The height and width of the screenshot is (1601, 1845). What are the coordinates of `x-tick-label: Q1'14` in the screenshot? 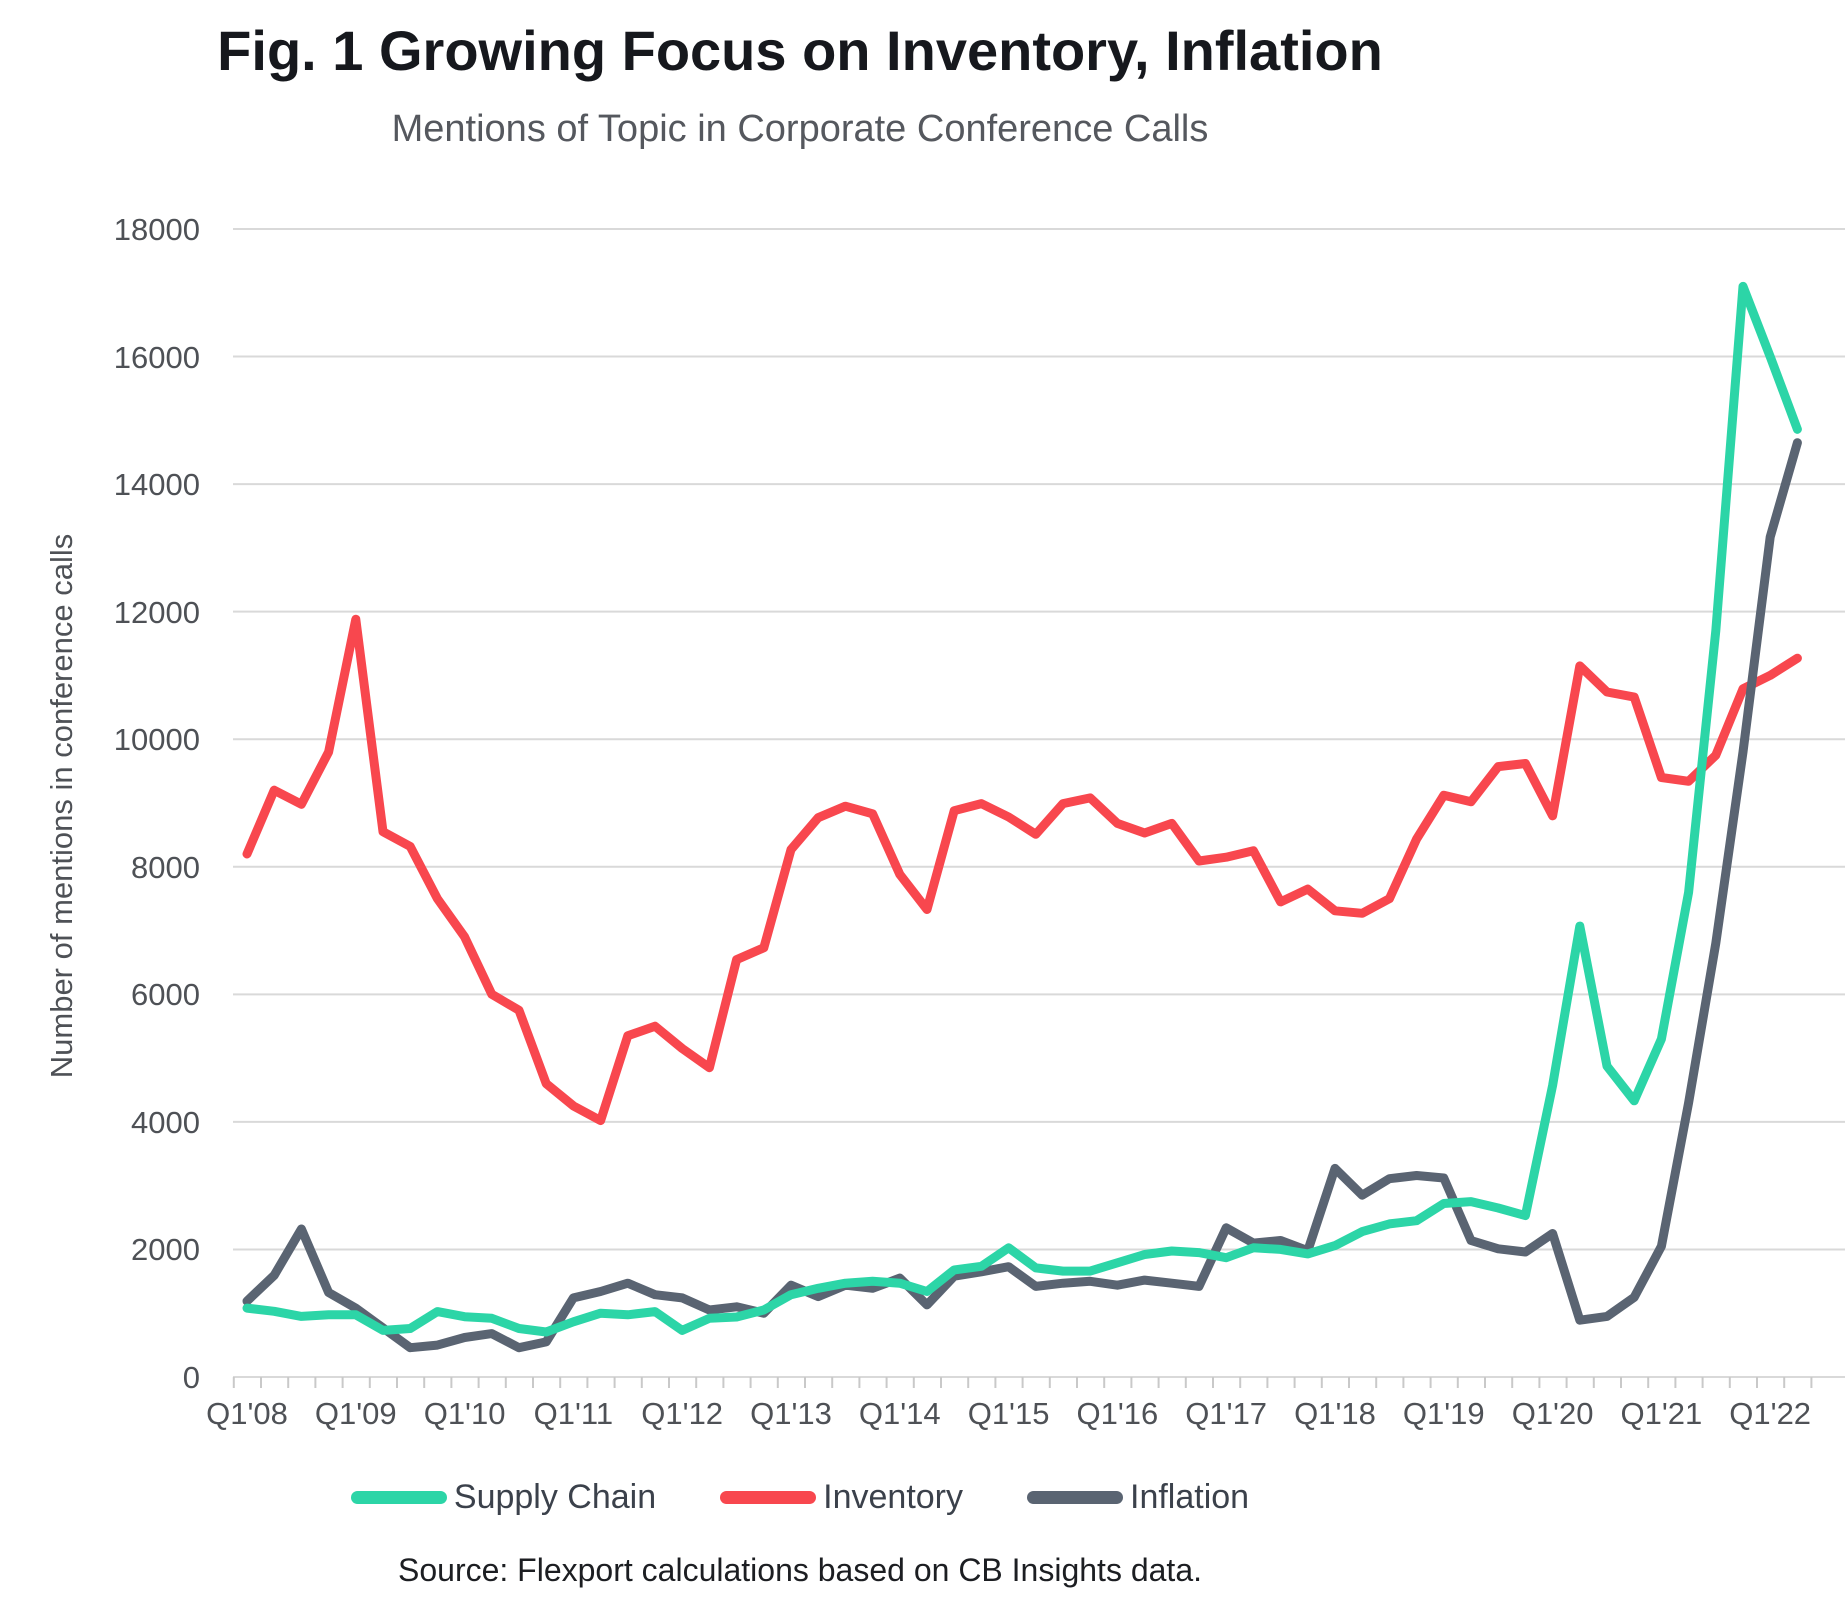 It's located at (899, 1413).